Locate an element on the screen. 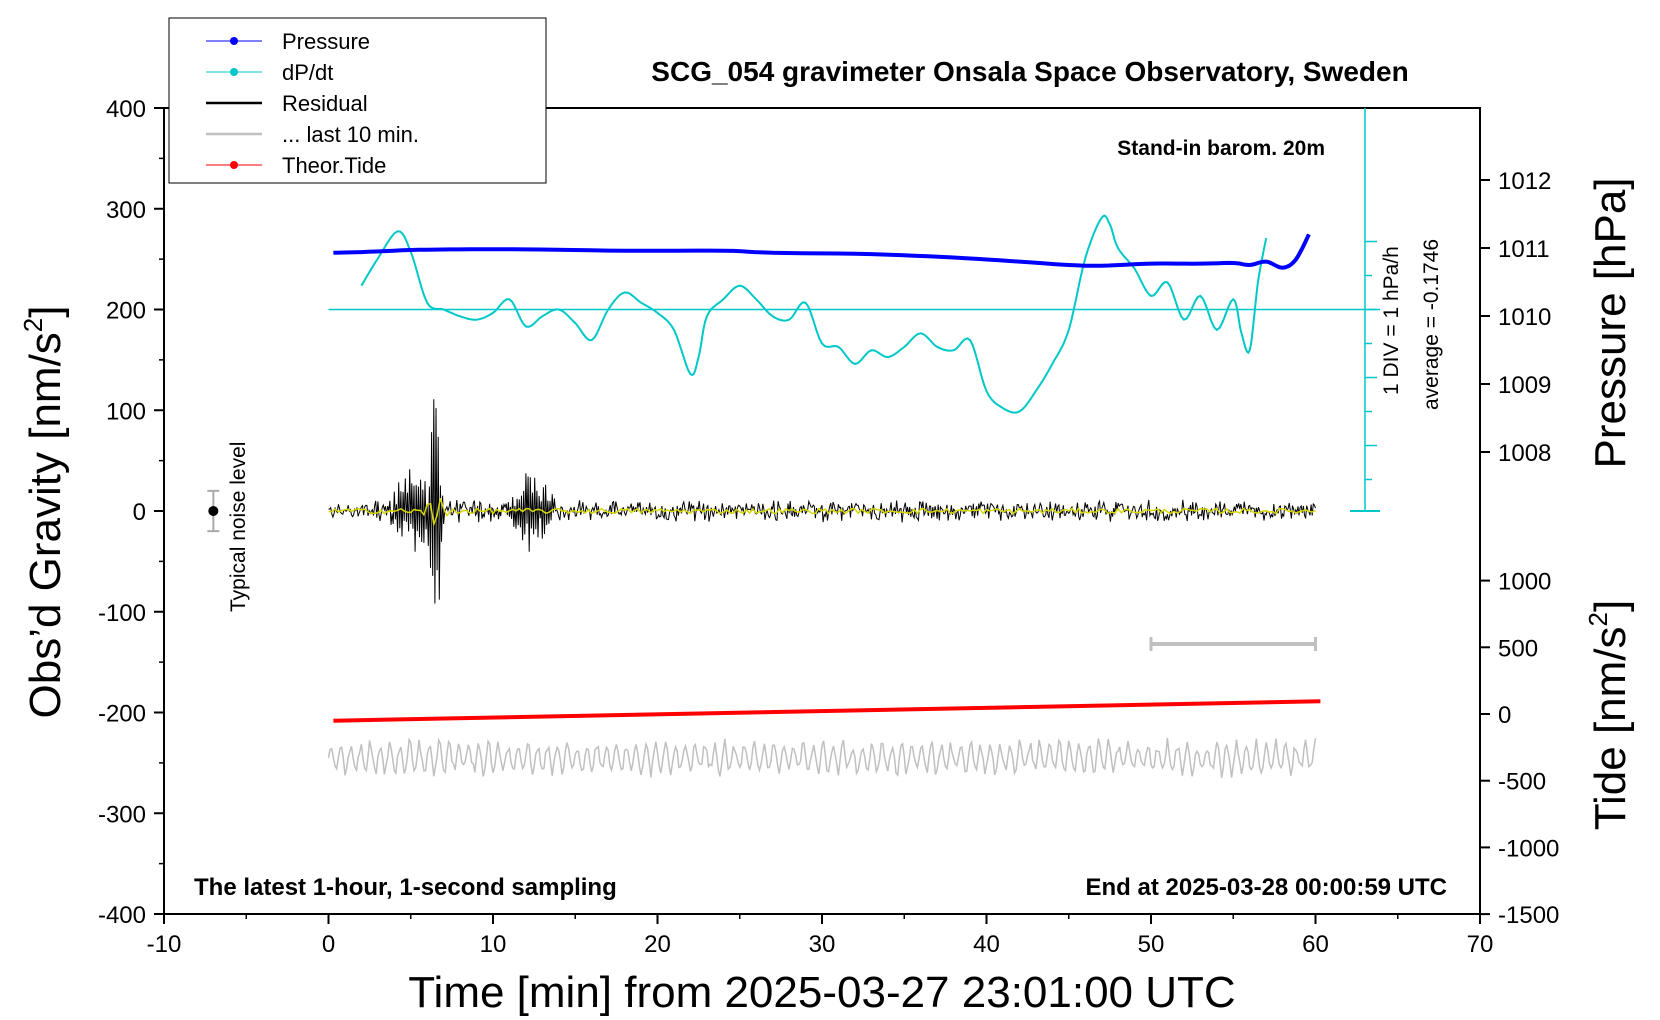 Image resolution: width=1660 pixels, height=1020 pixels. tide-trace is located at coordinates (827, 711).